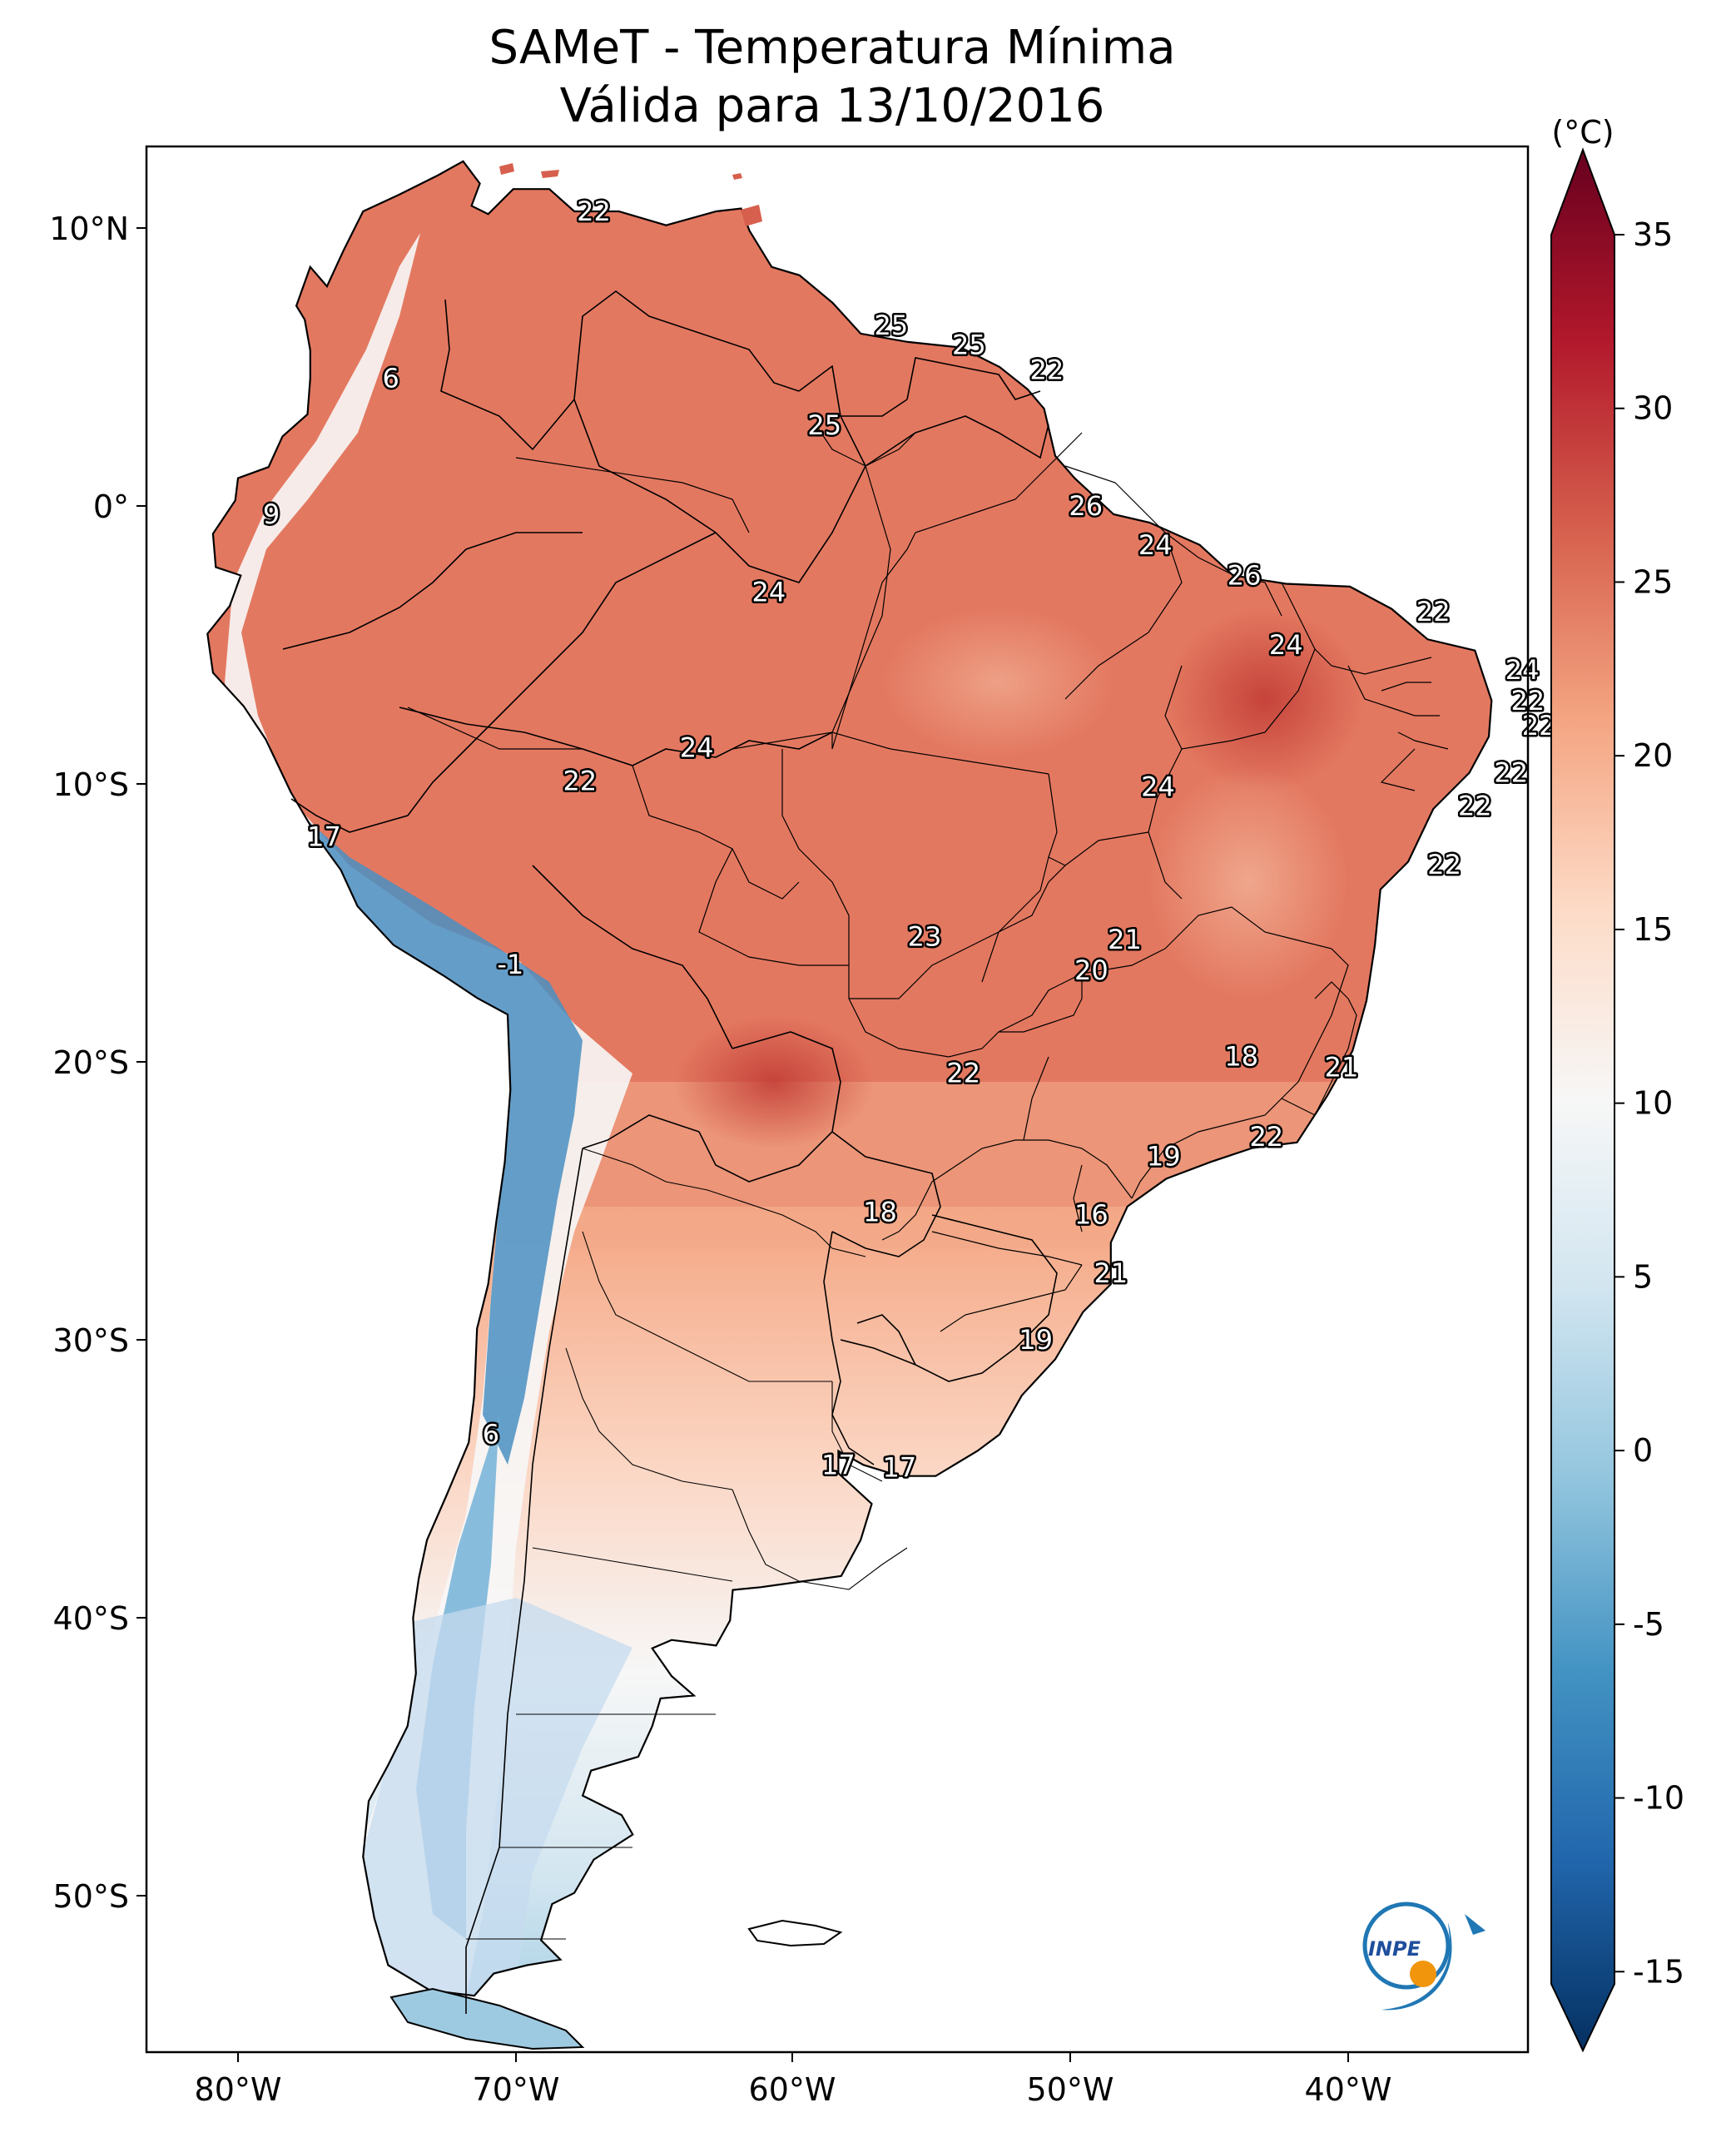 The image size is (1736, 2152). Describe the element at coordinates (1070, 2089) in the screenshot. I see `lon-tick-50w: 50°W` at that location.